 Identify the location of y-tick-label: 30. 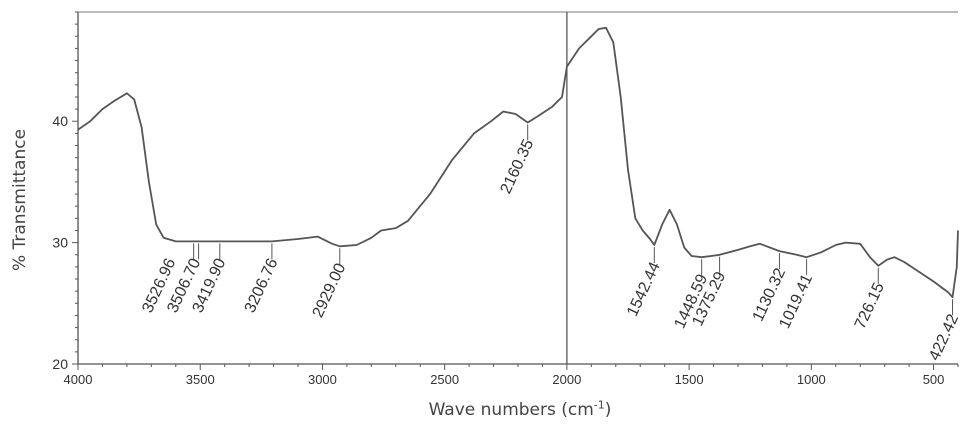
(60, 243).